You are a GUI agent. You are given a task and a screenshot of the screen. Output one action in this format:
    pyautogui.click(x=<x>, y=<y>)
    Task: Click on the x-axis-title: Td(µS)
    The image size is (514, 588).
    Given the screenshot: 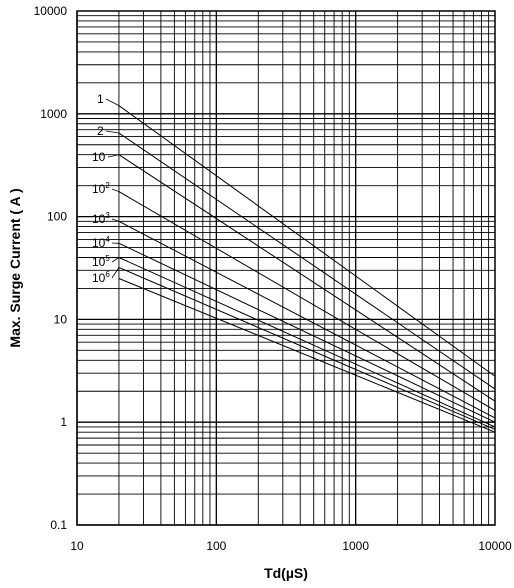 What is the action you would take?
    pyautogui.click(x=286, y=573)
    